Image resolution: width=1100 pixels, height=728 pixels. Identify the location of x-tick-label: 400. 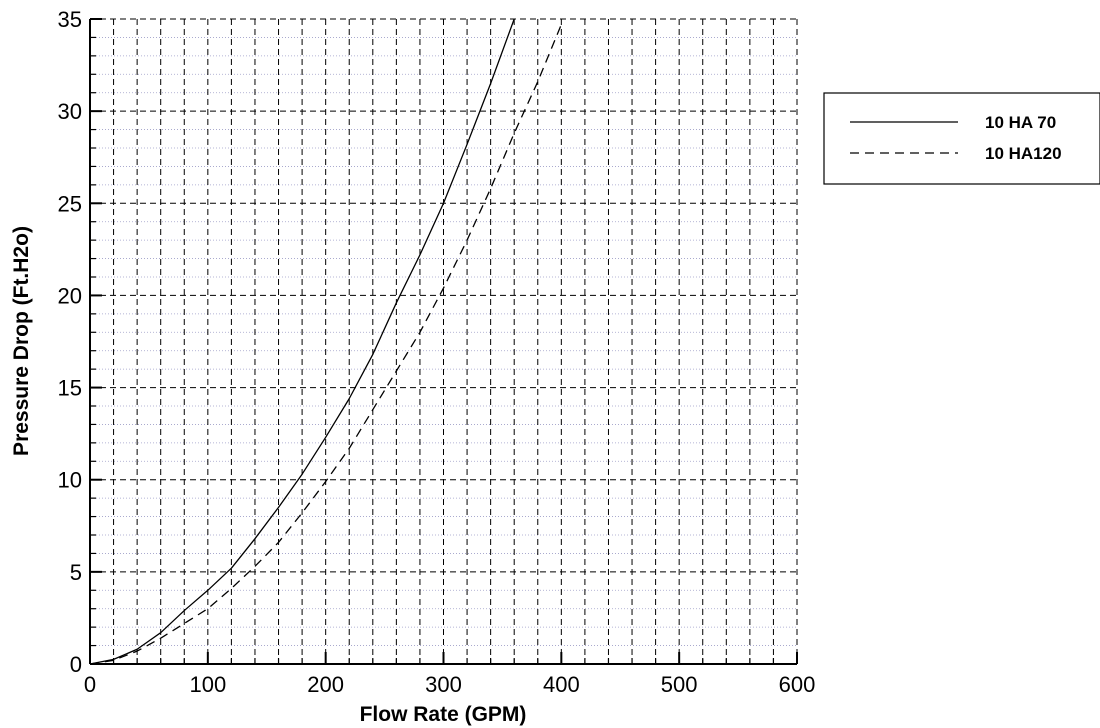
(561, 684).